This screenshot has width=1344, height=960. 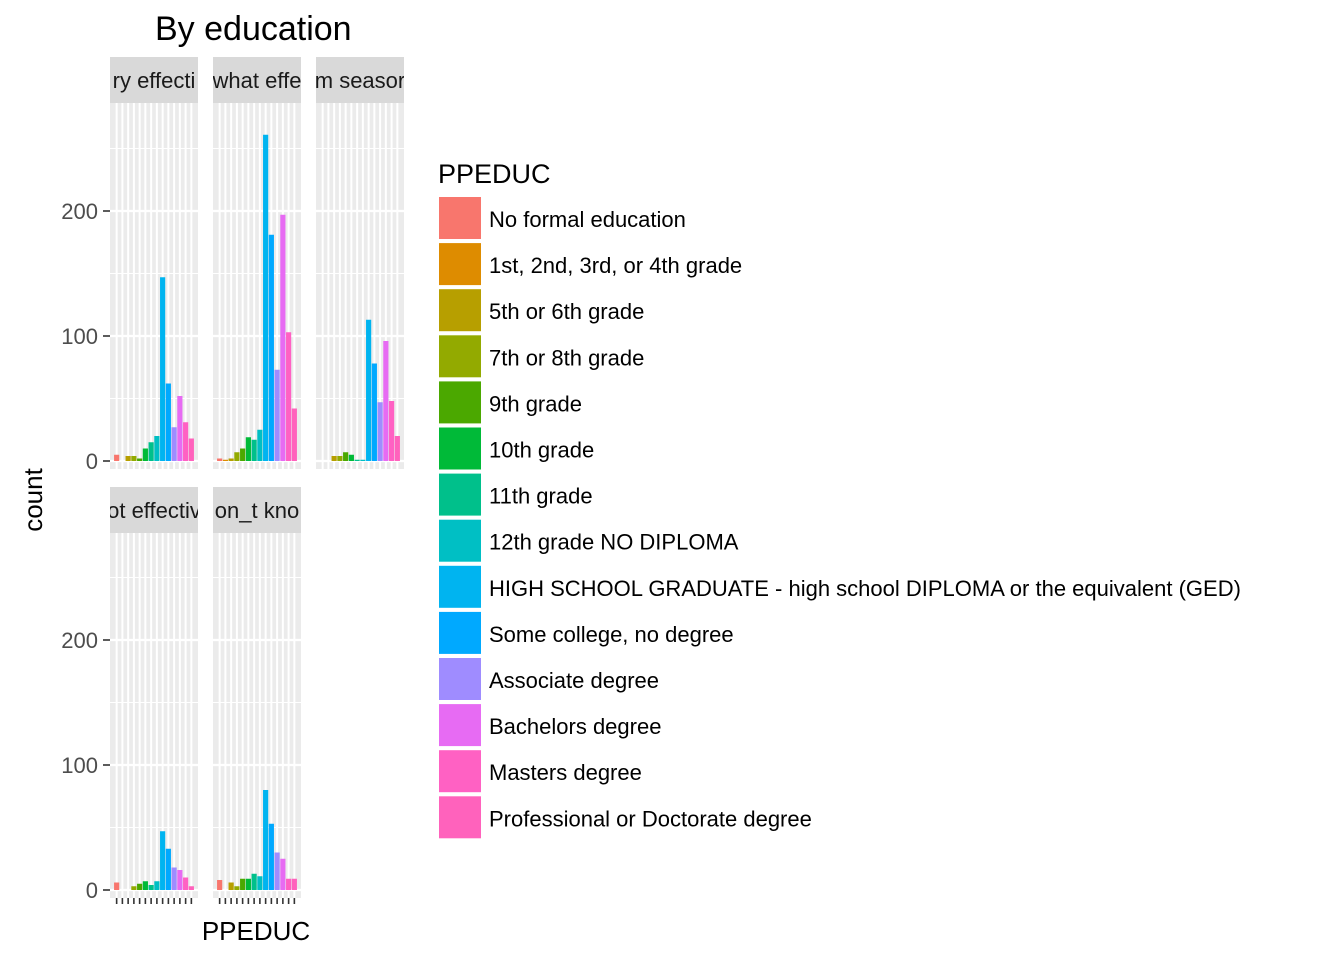 I want to click on facet-panel: ot effectiv, so click(x=154, y=695).